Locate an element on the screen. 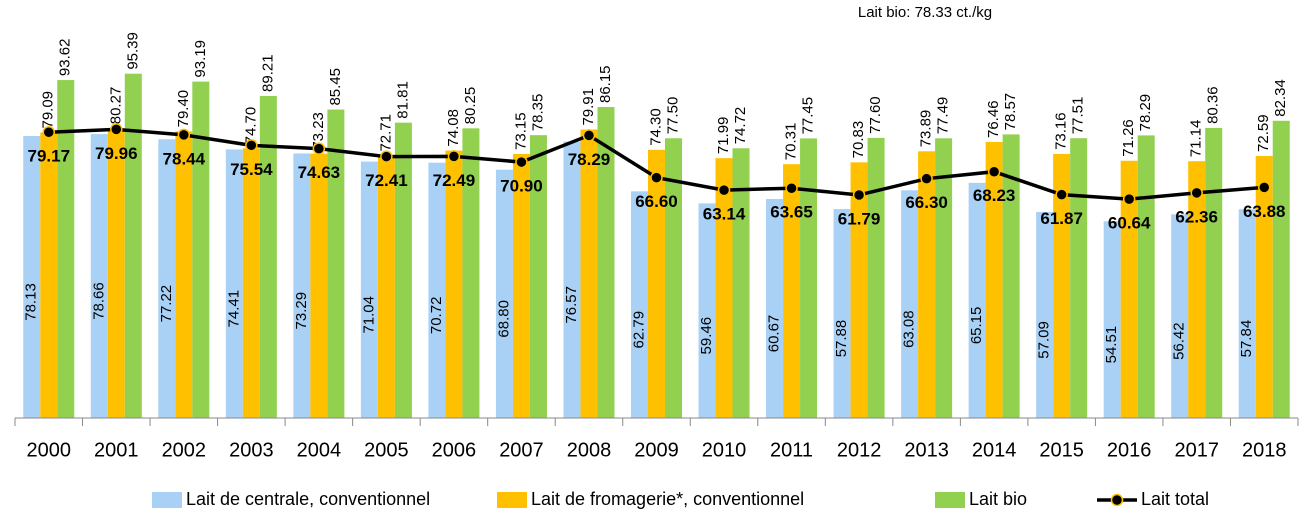 This screenshot has height=519, width=1303. legend-label: Lait de fromagerie*, conventionnel is located at coordinates (667, 499).